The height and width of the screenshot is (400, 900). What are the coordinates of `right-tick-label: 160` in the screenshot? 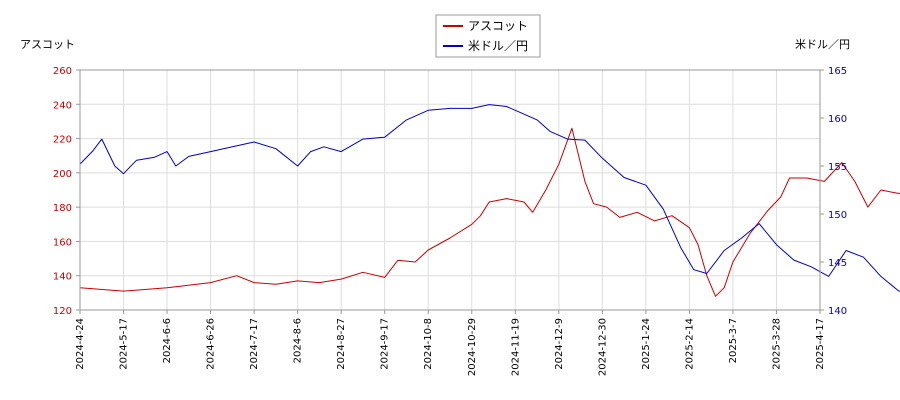 It's located at (837, 119).